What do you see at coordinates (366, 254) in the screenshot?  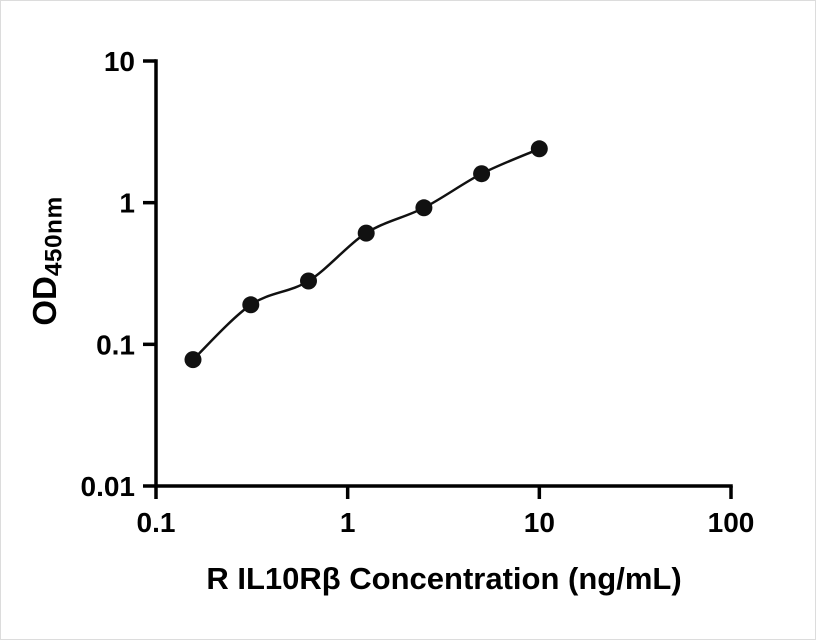 I see `fit-curve` at bounding box center [366, 254].